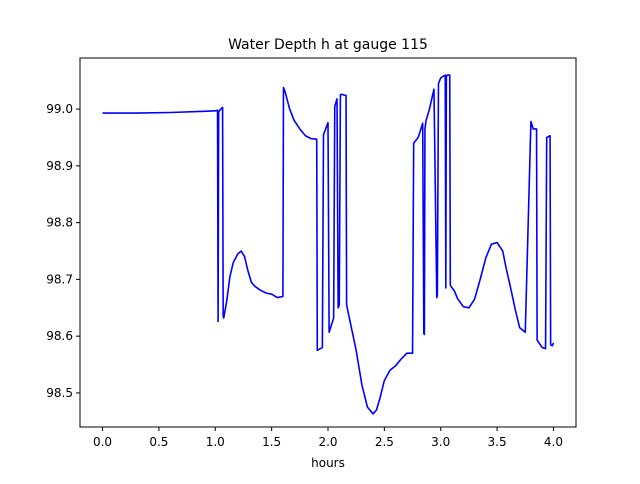  Describe the element at coordinates (158, 442) in the screenshot. I see `x-tick-label: 0.5` at that location.